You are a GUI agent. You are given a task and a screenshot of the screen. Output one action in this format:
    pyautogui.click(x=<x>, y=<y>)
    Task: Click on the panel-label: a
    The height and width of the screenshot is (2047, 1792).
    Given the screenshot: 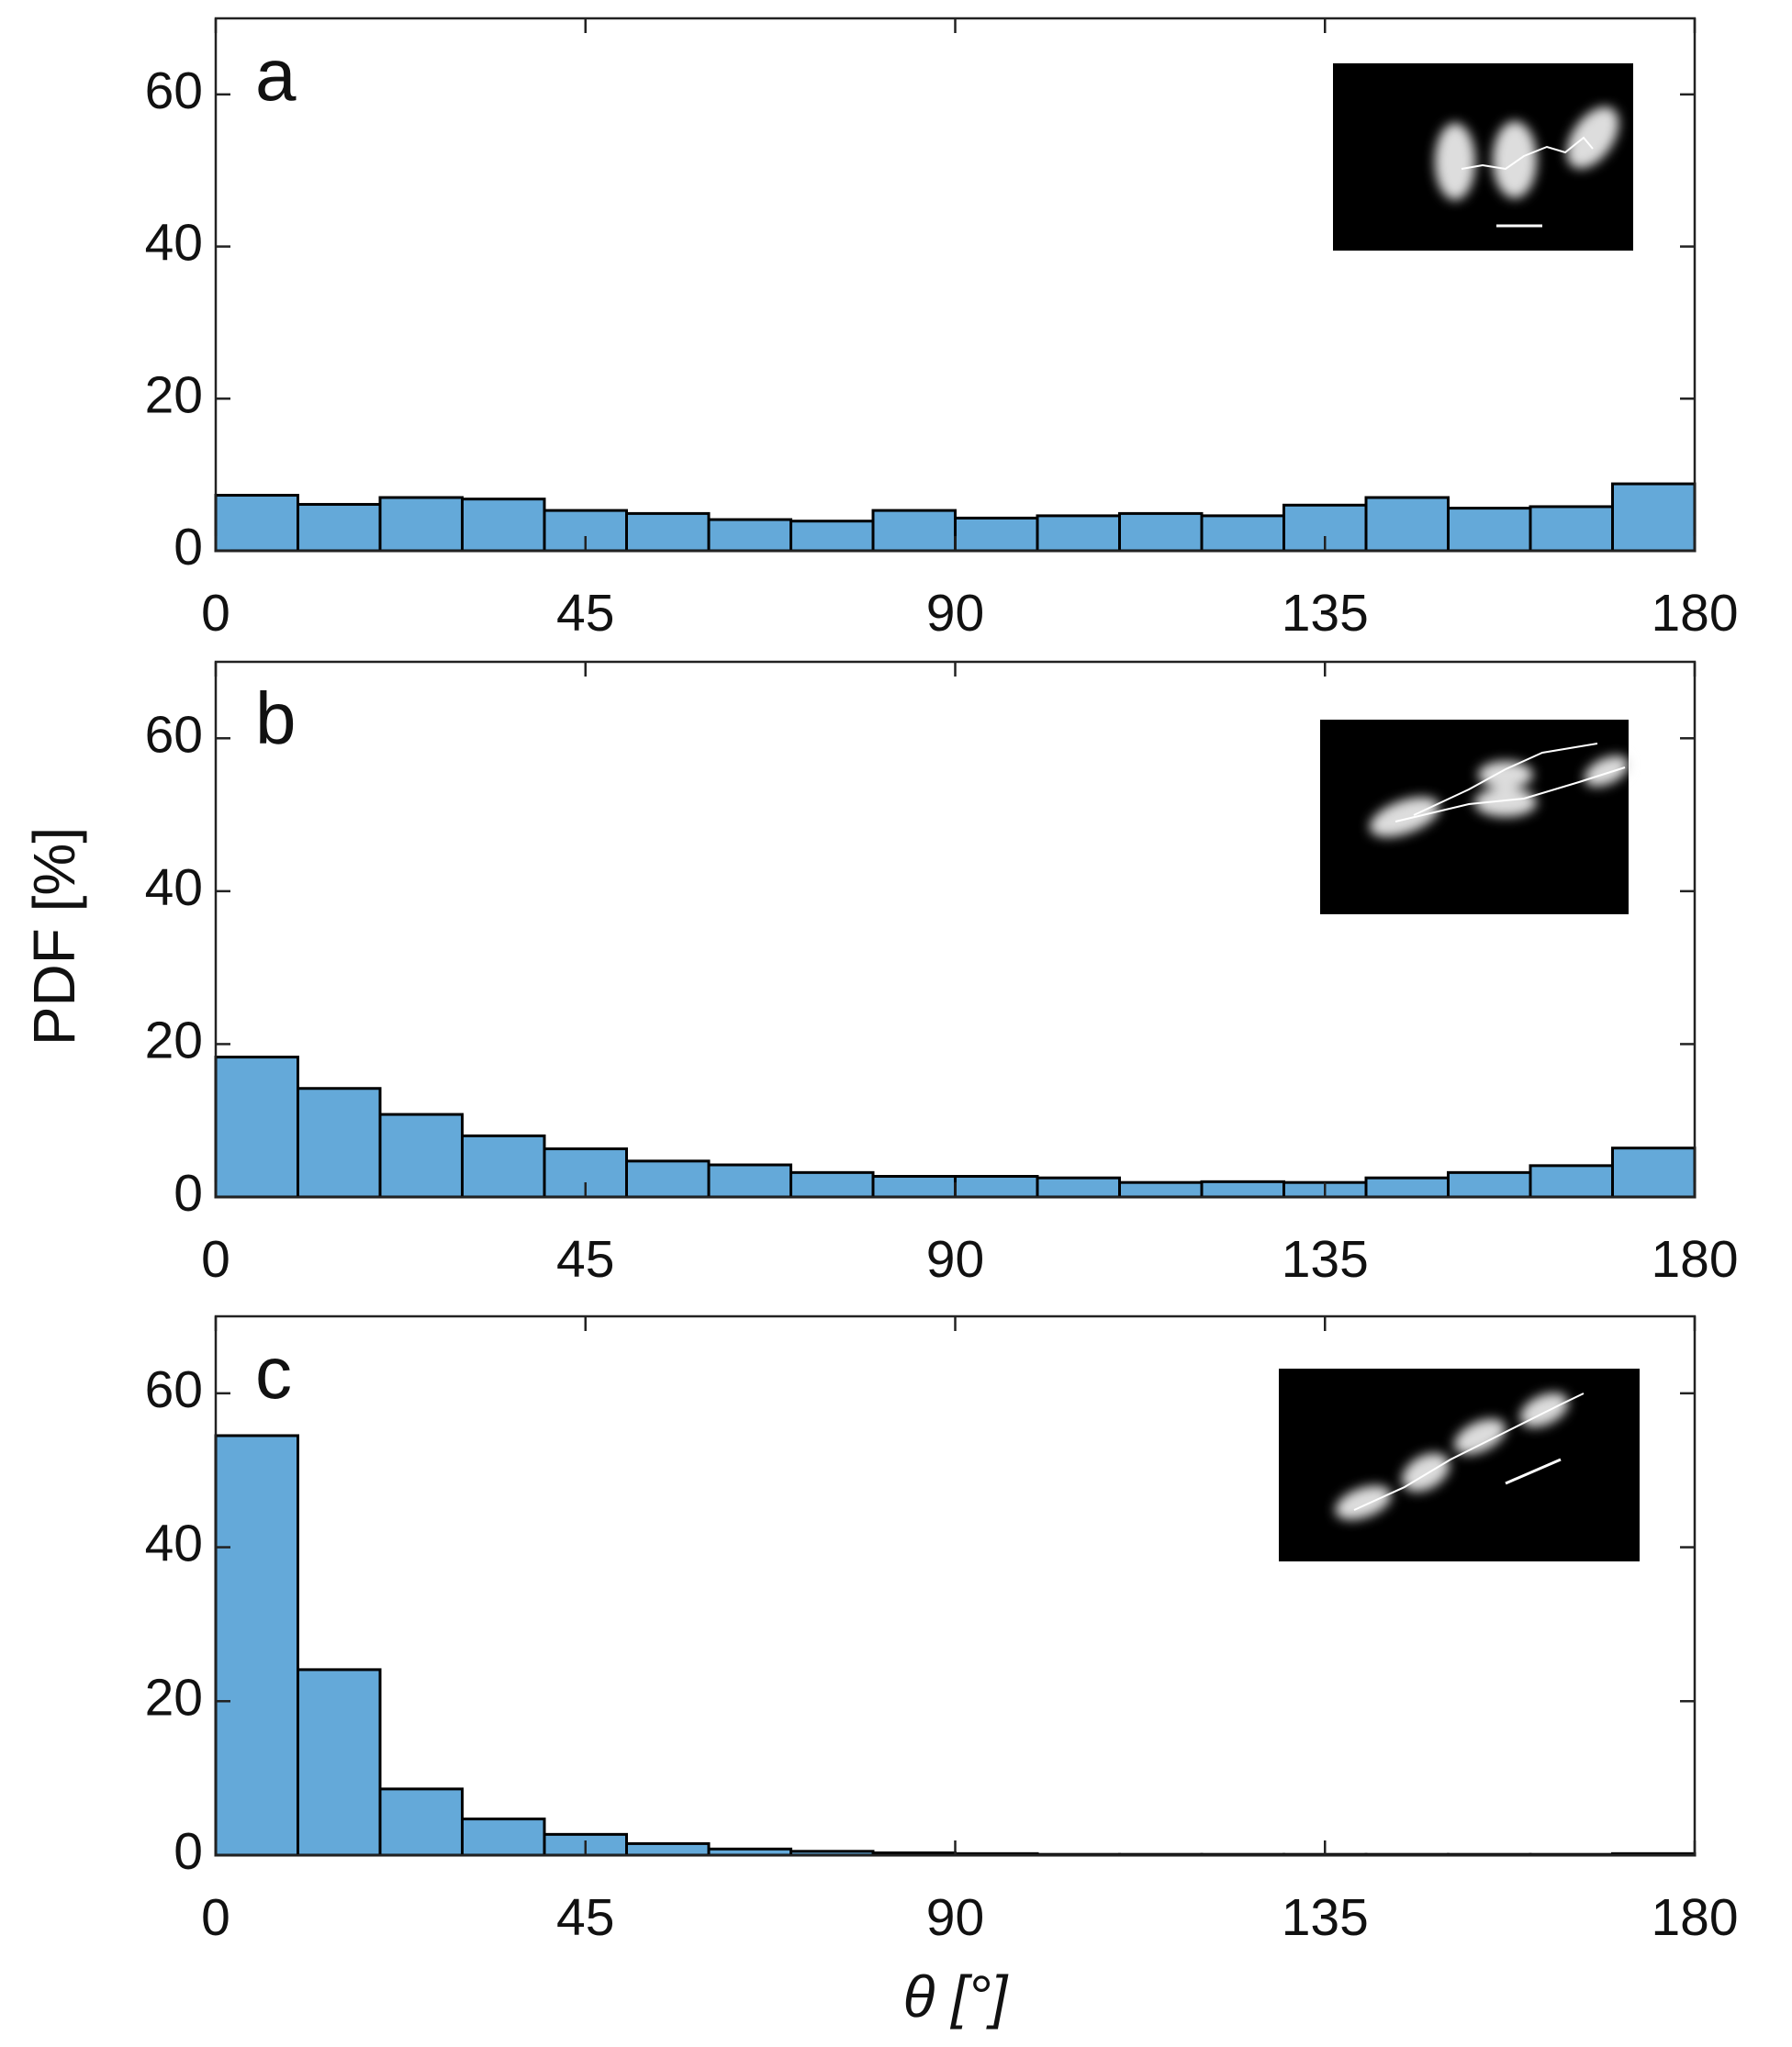 What is the action you would take?
    pyautogui.click(x=276, y=75)
    